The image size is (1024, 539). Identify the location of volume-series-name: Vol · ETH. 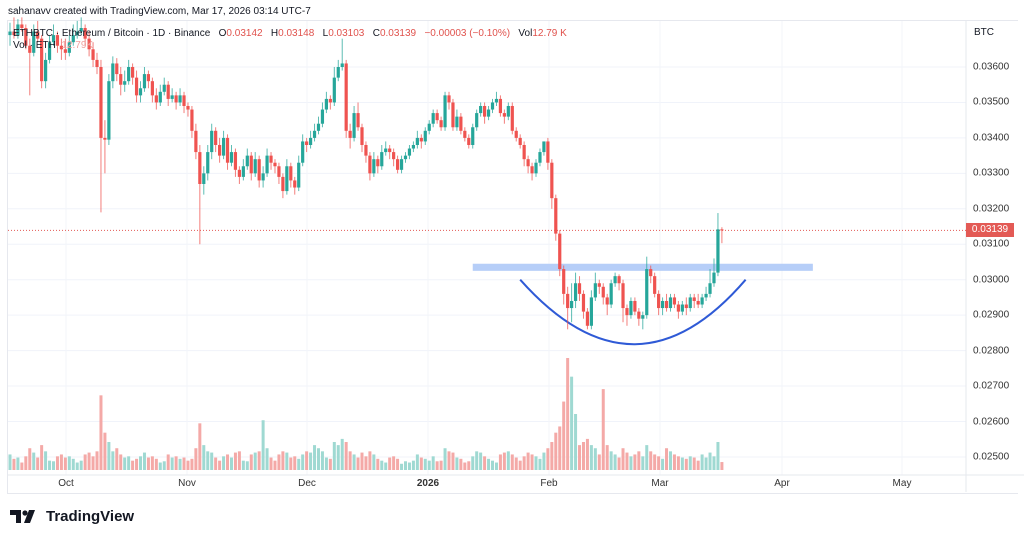
(34, 45).